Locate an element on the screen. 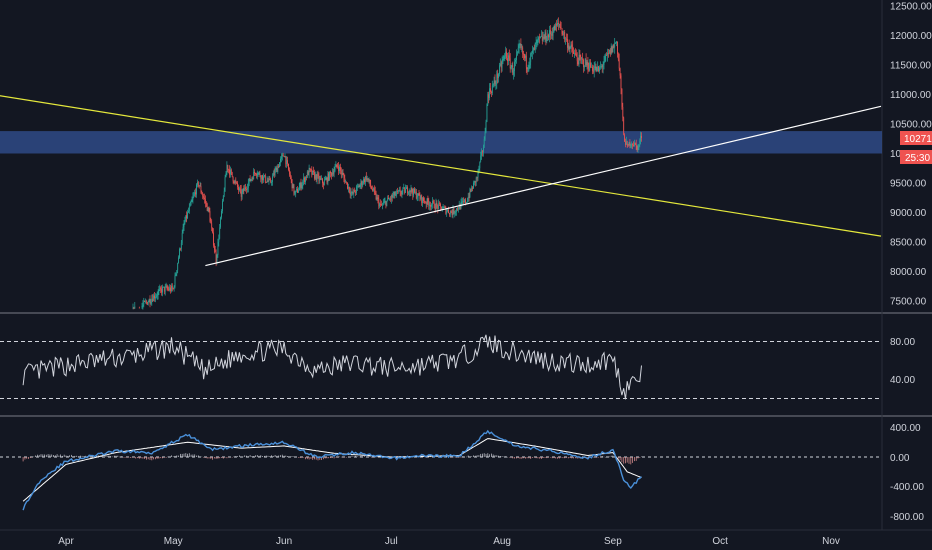 Image resolution: width=932 pixels, height=550 pixels. price-axis-label: 8000.00 is located at coordinates (908, 272).